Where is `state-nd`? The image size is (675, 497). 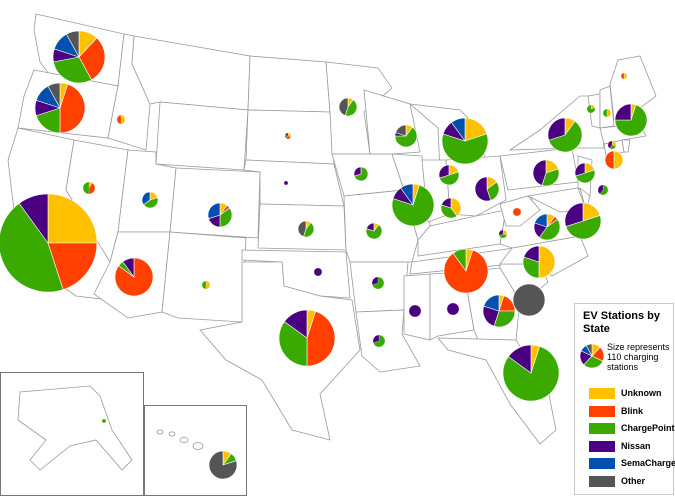
state-nd is located at coordinates (289, 84).